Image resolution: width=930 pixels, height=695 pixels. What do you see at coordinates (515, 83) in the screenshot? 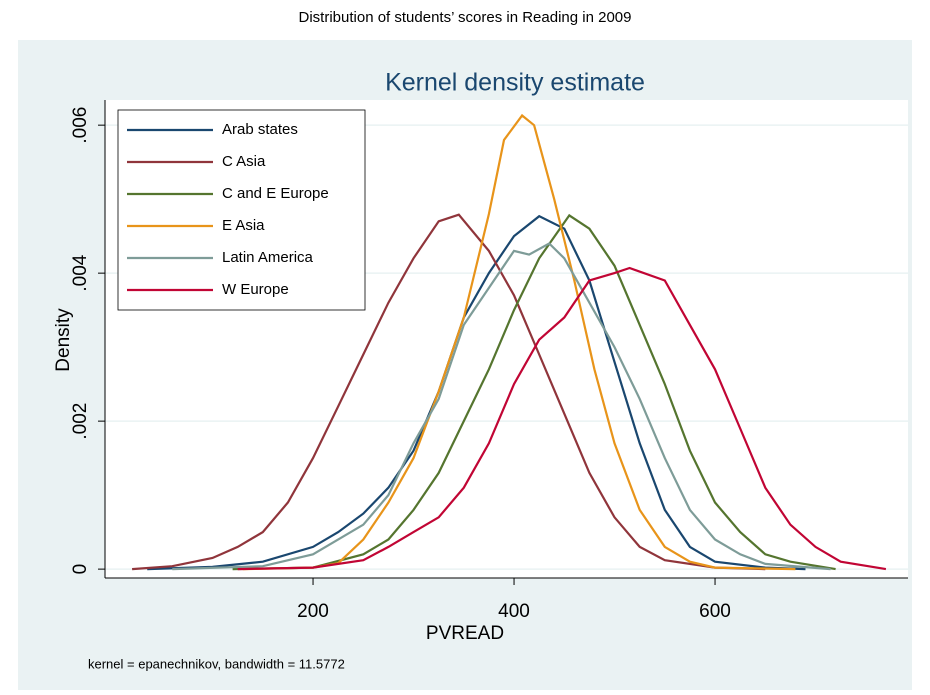
I see `chart-title: Kernel density estimate` at bounding box center [515, 83].